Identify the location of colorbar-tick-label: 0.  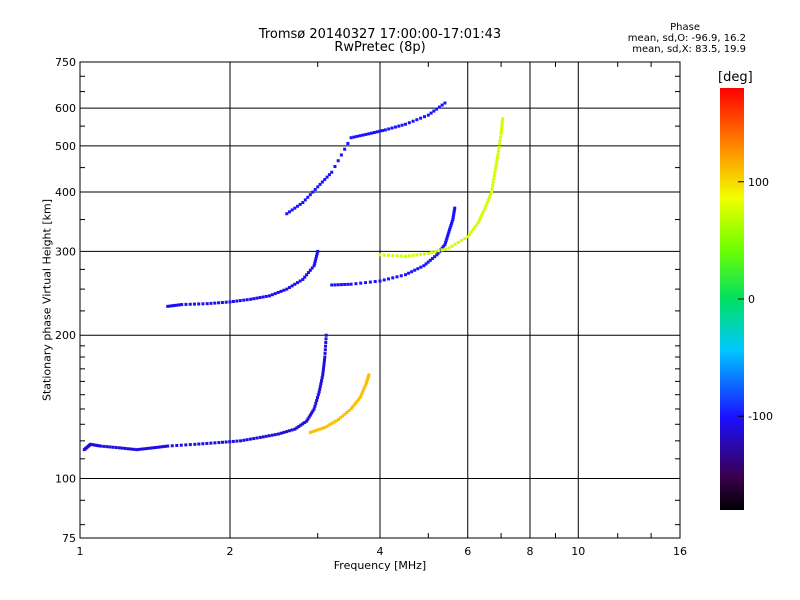
(751, 299).